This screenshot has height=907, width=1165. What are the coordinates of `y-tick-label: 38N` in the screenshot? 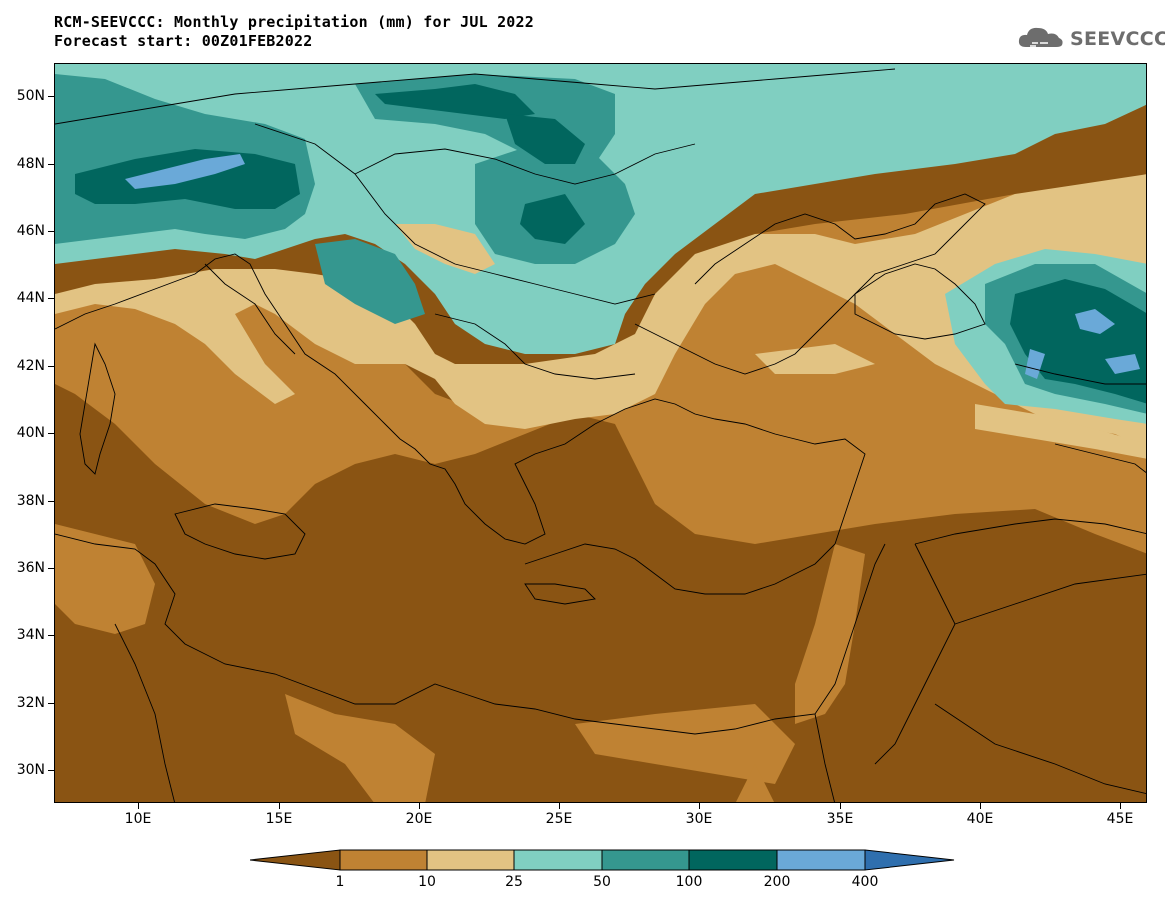 It's located at (30, 501).